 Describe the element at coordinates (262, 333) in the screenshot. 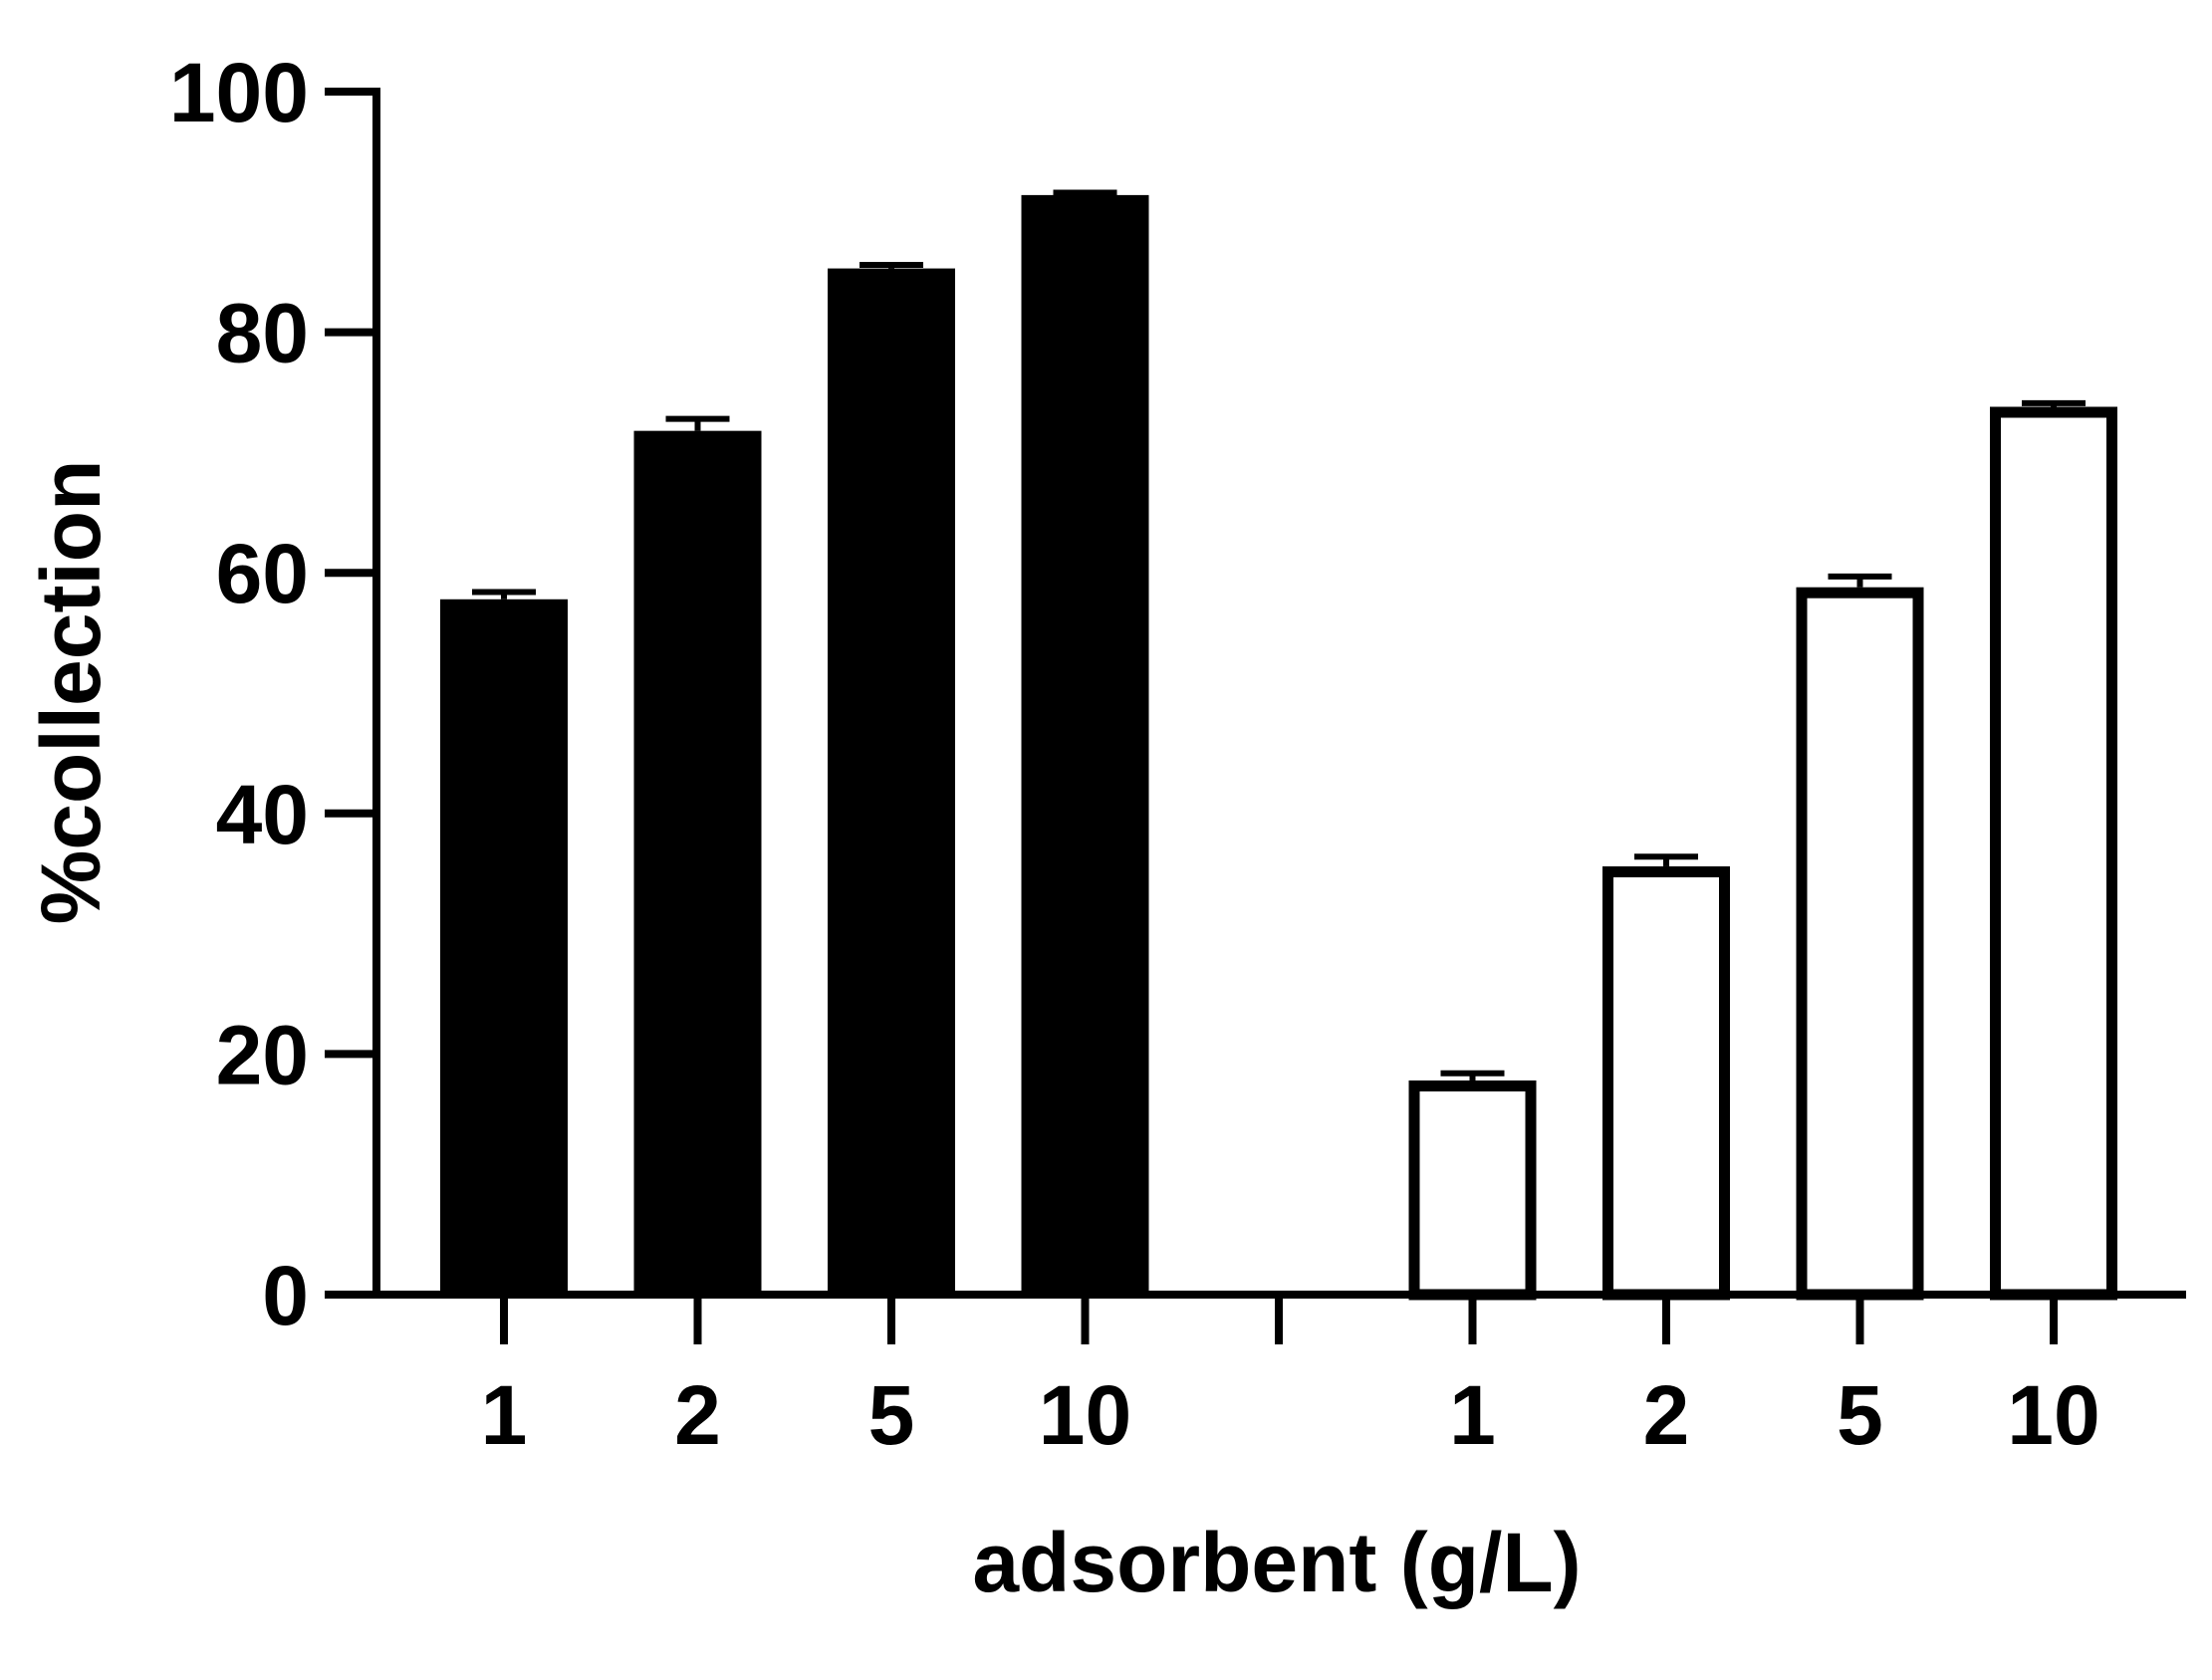

I see `y-tick-label: 80` at that location.